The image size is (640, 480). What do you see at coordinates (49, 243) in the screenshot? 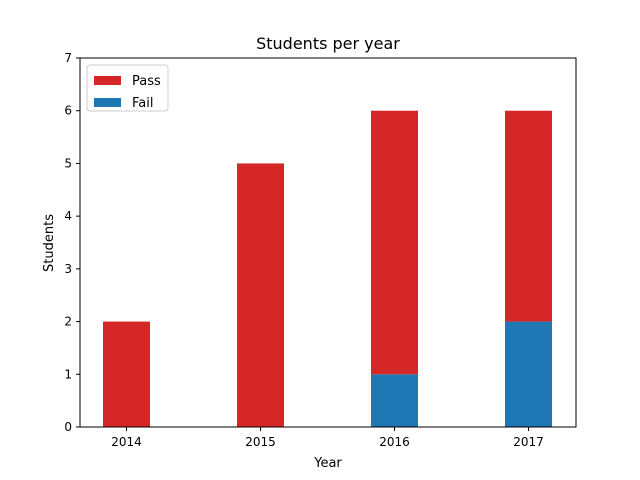
I see `y-axis-label: Students` at bounding box center [49, 243].